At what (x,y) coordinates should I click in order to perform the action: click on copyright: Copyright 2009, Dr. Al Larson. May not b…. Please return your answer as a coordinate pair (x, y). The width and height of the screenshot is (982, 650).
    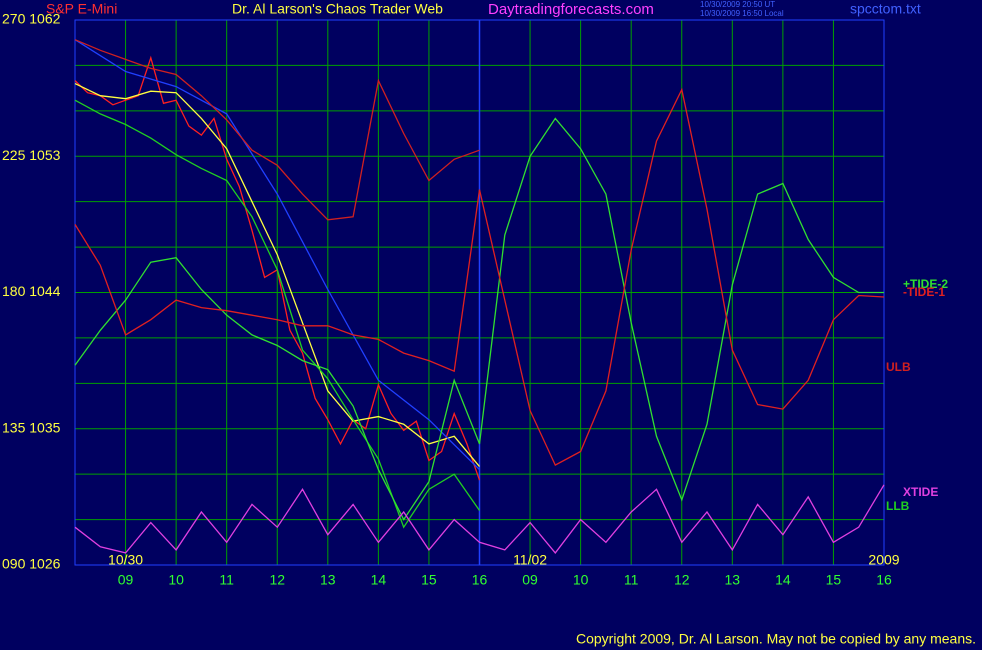
    Looking at the image, I should click on (776, 639).